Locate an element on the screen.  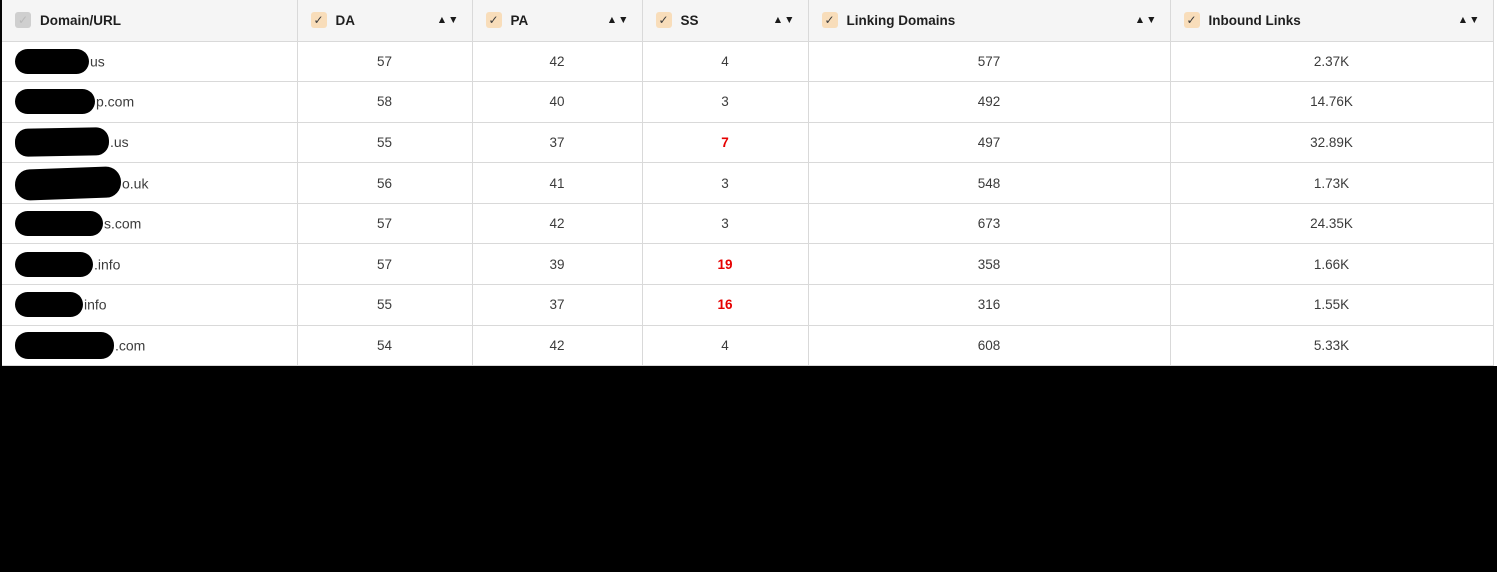
pa-cell: 39 is located at coordinates (557, 264).